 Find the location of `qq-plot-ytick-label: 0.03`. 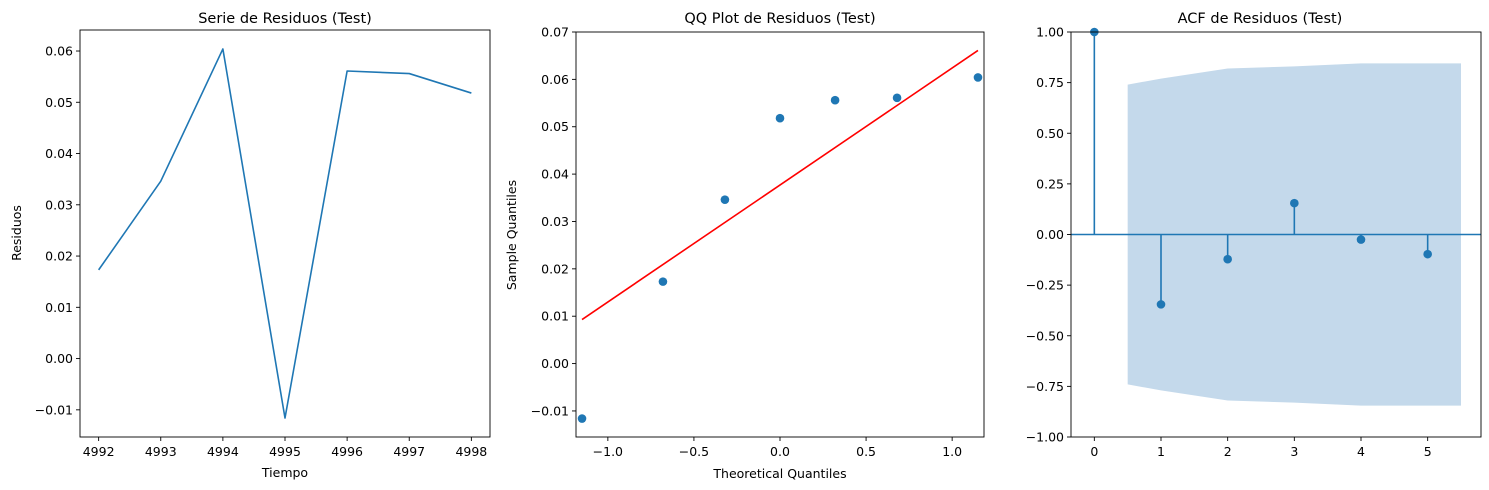

qq-plot-ytick-label: 0.03 is located at coordinates (555, 221).